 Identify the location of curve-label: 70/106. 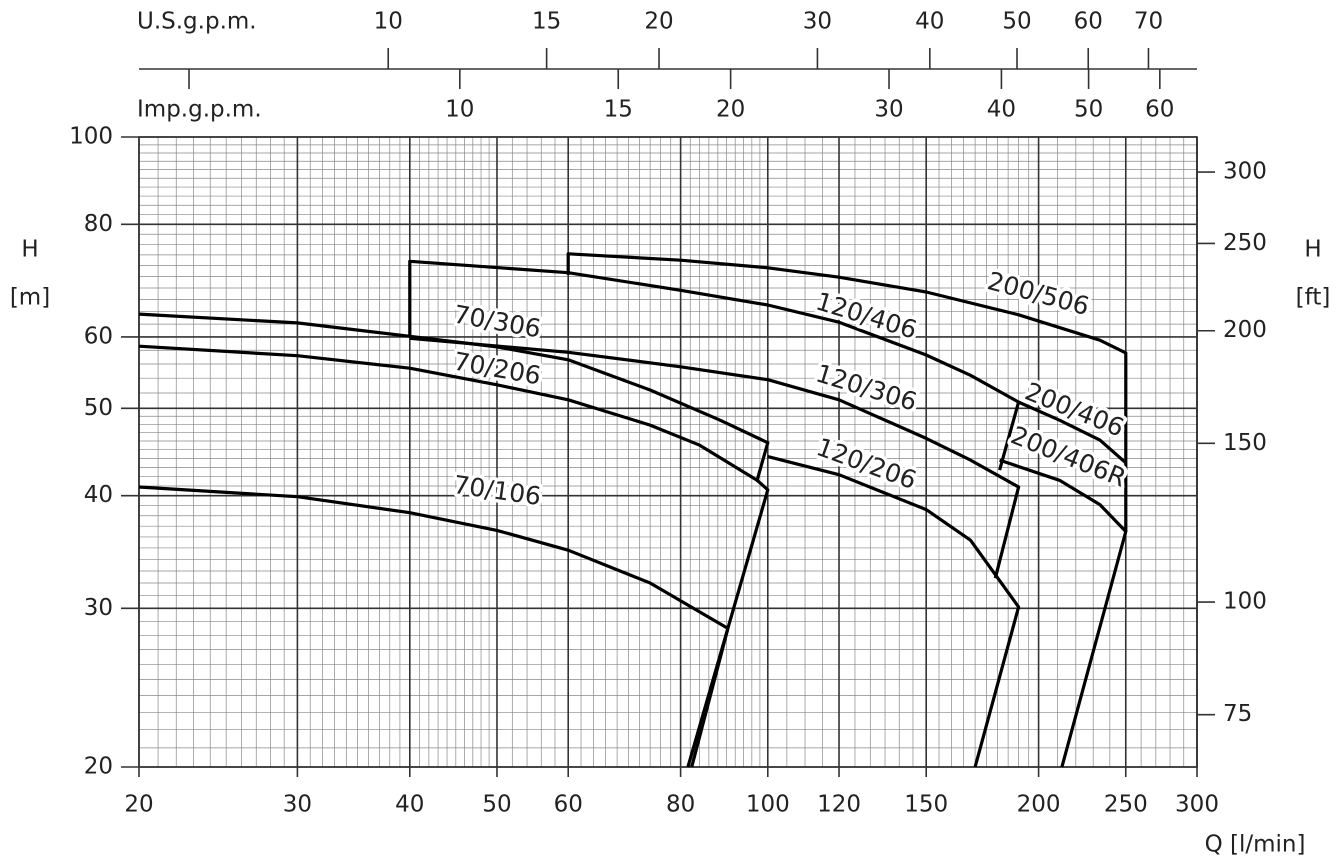
(497, 490).